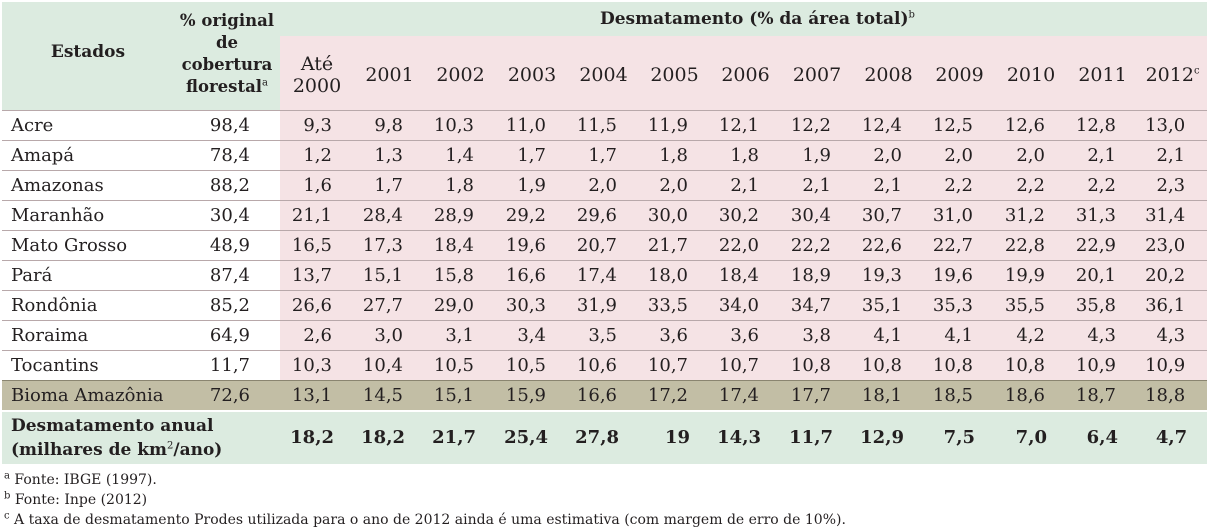 The image size is (1208, 530). What do you see at coordinates (1031, 305) in the screenshot?
I see `deforestation-value-cell: 35,5` at bounding box center [1031, 305].